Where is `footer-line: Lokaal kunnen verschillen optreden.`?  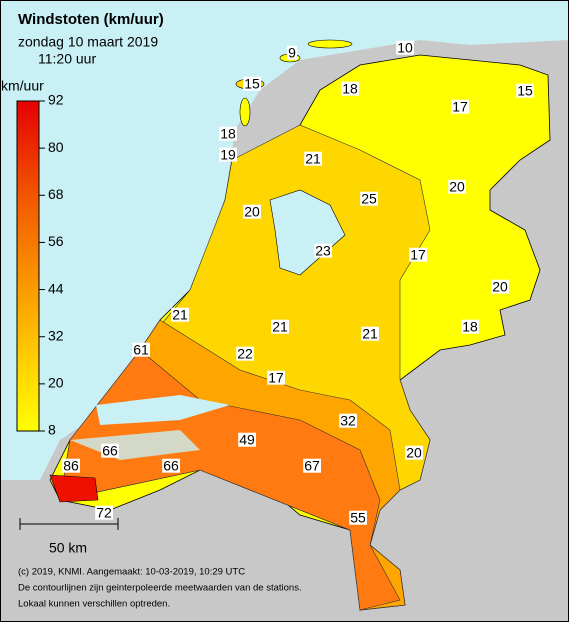
footer-line: Lokaal kunnen verschillen optreden. is located at coordinates (94, 604).